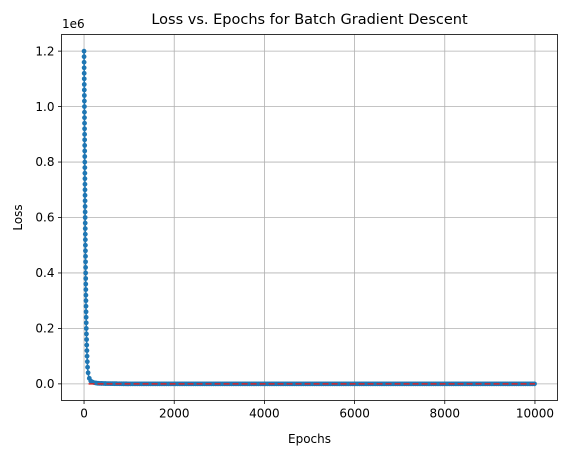 The image size is (567, 455). What do you see at coordinates (84, 414) in the screenshot?
I see `x-tick-label: 0` at bounding box center [84, 414].